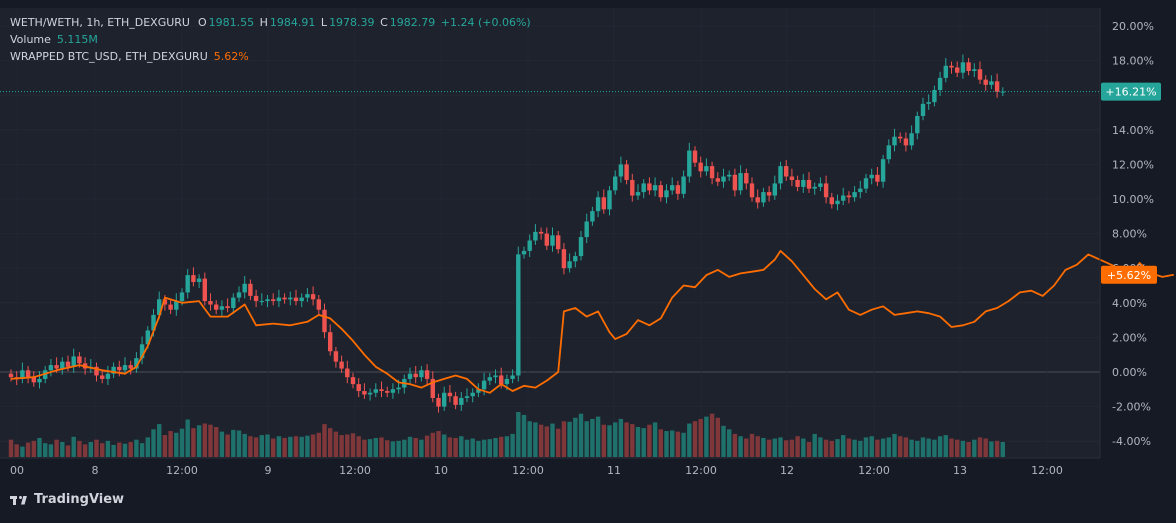 Image resolution: width=1176 pixels, height=523 pixels. Describe the element at coordinates (1131, 407) in the screenshot. I see `y-tick-label: -2.00%` at that location.